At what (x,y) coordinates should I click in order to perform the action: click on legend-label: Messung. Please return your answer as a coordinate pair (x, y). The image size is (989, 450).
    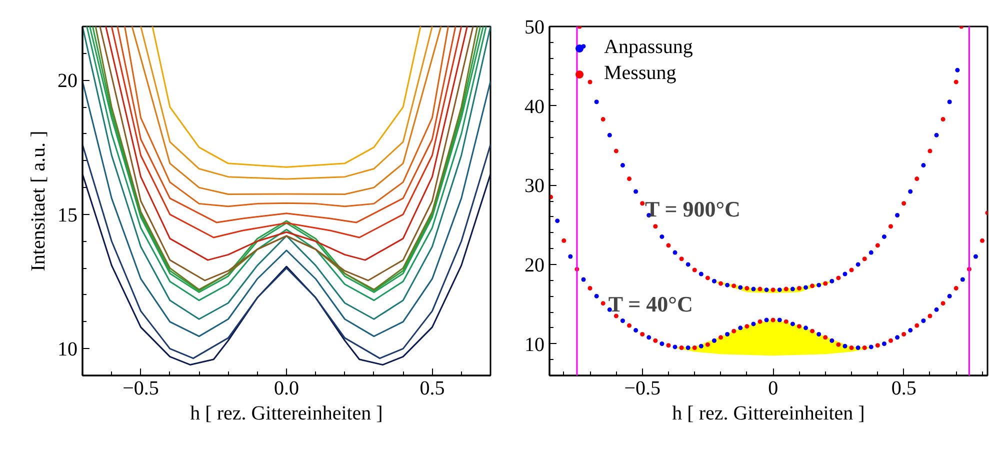
    Looking at the image, I should click on (640, 73).